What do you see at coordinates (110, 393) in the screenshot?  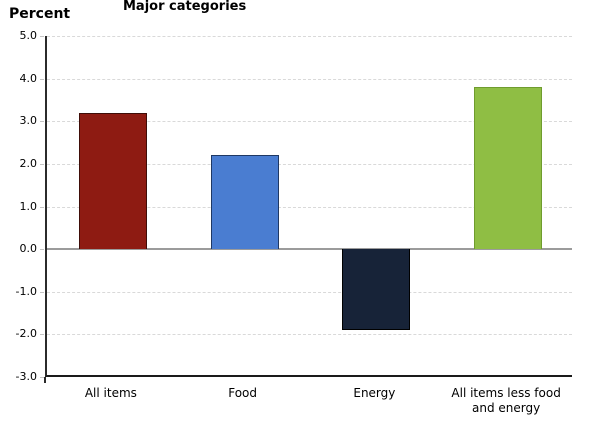 I see `x-tick-label: All items` at bounding box center [110, 393].